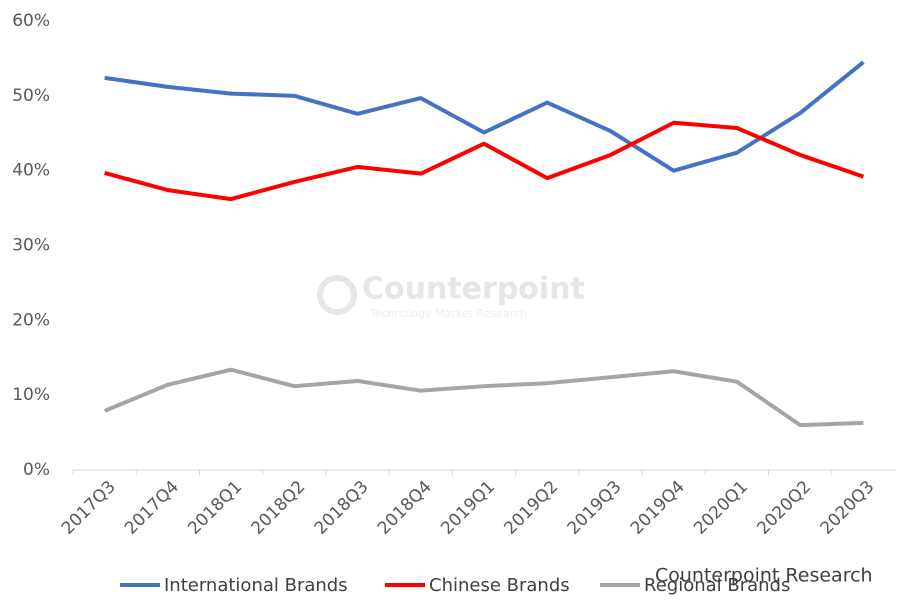 This screenshot has height=616, width=916. I want to click on y-tick-label: 40%, so click(31, 171).